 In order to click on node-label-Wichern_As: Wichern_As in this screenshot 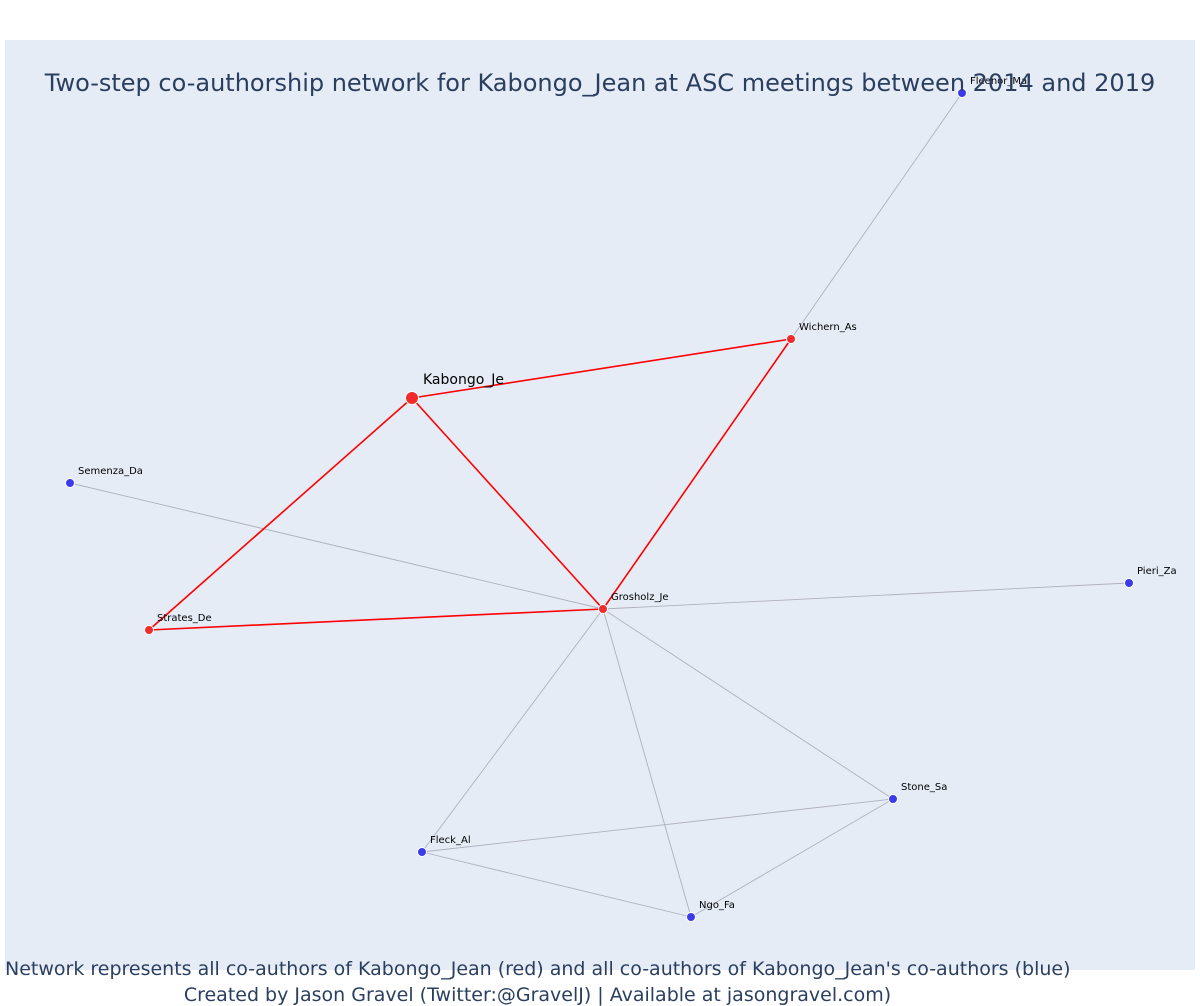, I will do `click(828, 327)`.